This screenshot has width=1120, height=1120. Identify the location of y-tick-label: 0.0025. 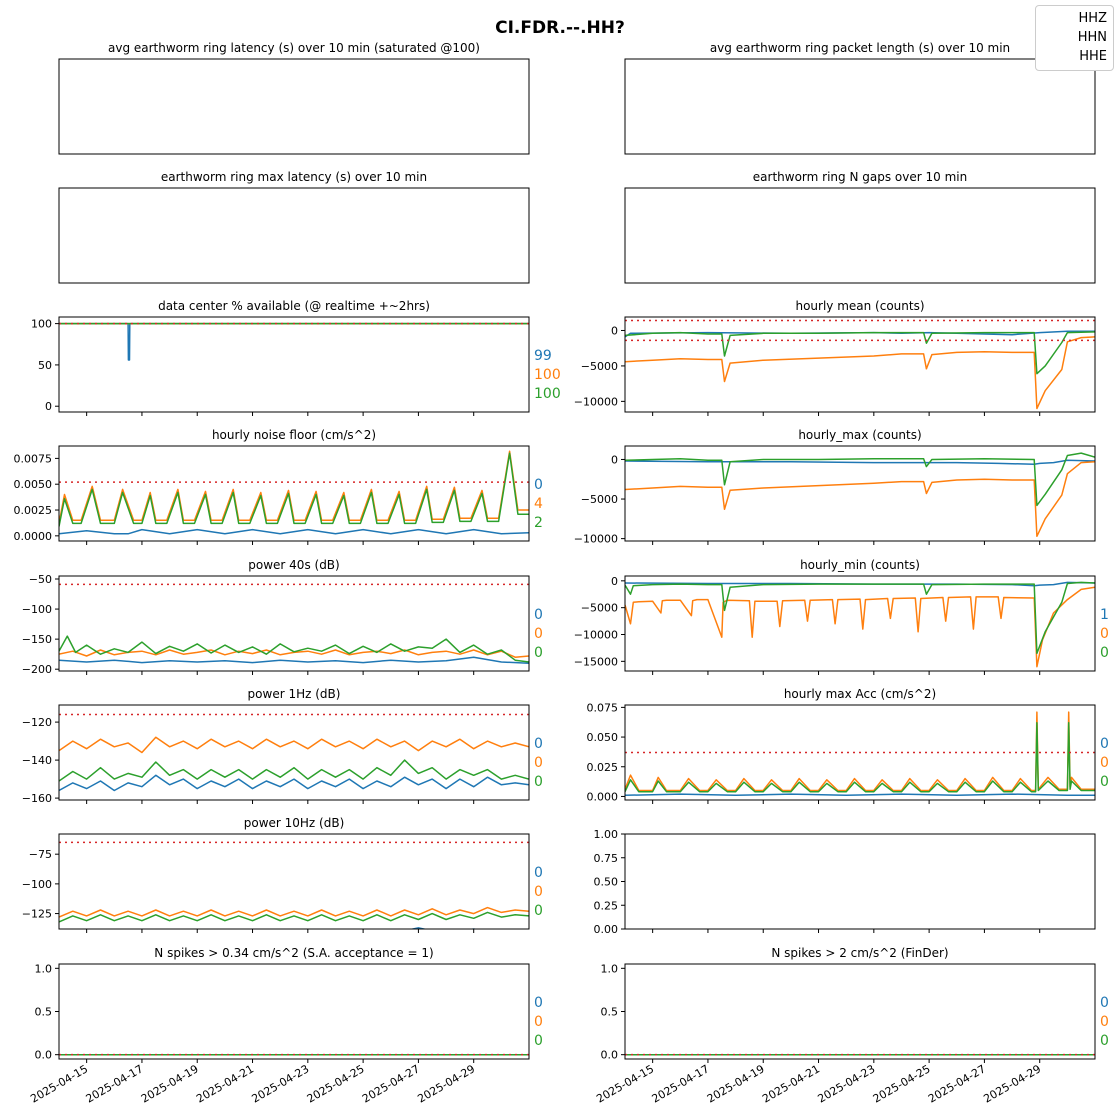
(33, 510).